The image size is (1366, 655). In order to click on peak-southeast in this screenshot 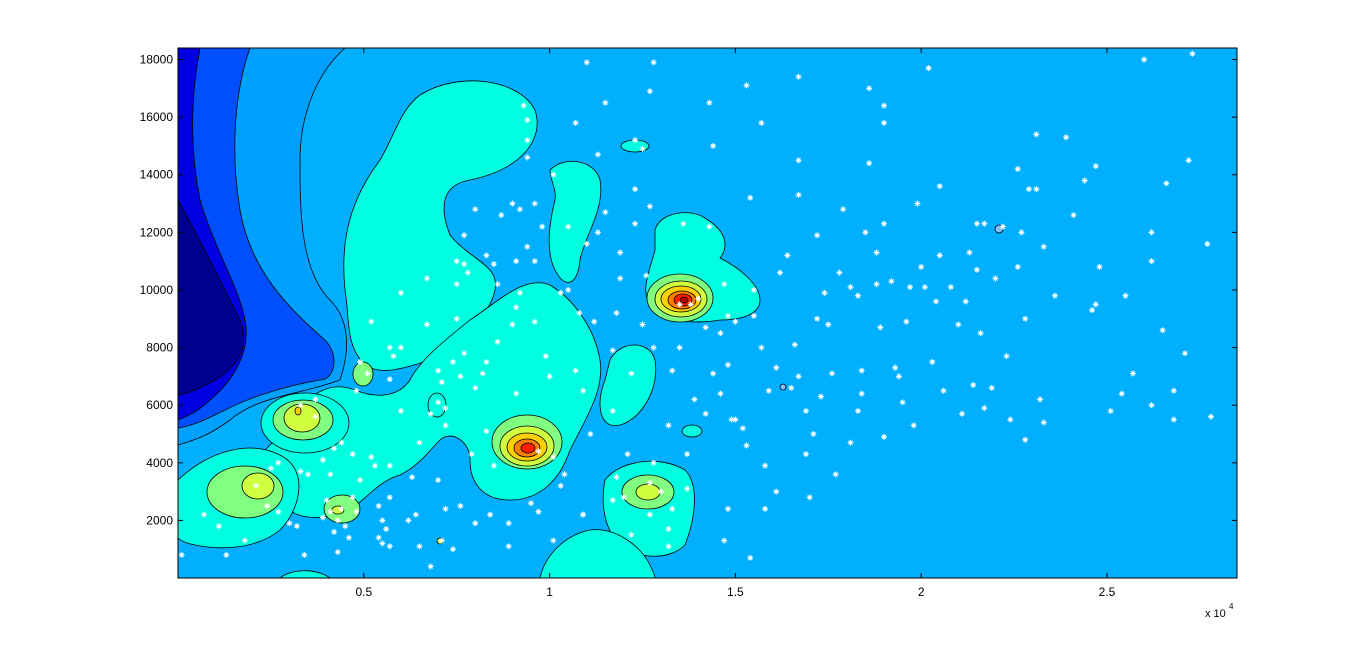, I will do `click(648, 492)`.